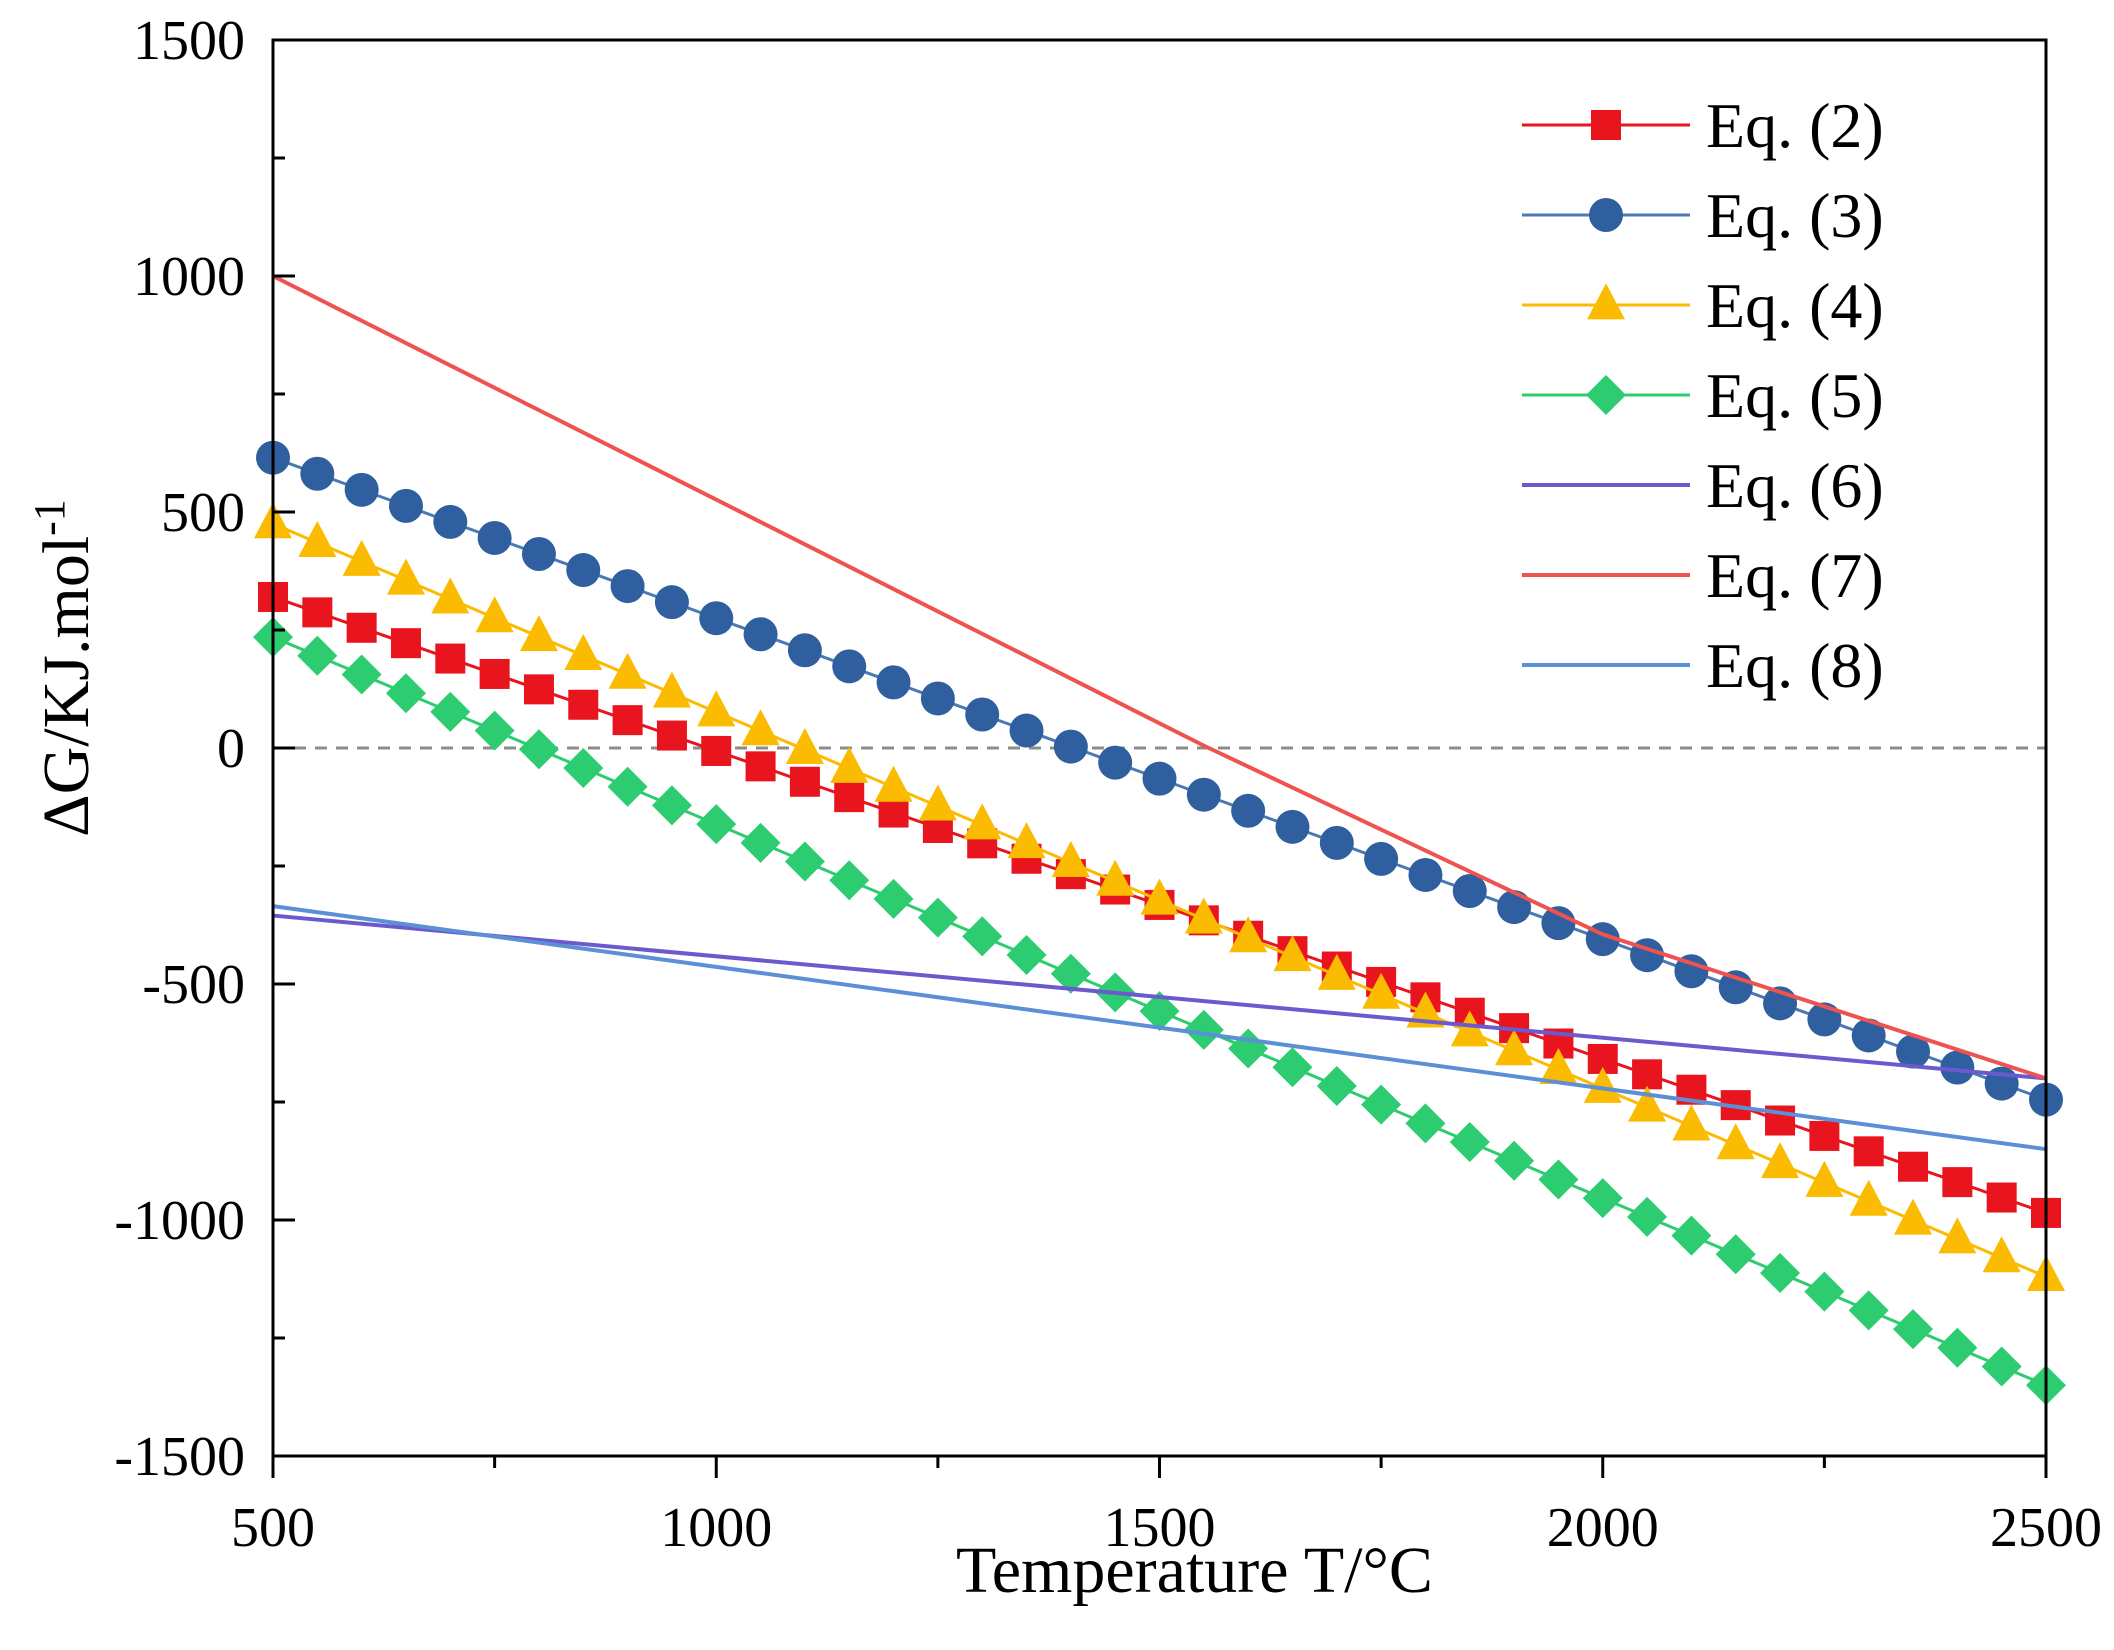 This screenshot has width=2114, height=1650. Describe the element at coordinates (179, 1221) in the screenshot. I see `y-tick-label: -1000` at that location.